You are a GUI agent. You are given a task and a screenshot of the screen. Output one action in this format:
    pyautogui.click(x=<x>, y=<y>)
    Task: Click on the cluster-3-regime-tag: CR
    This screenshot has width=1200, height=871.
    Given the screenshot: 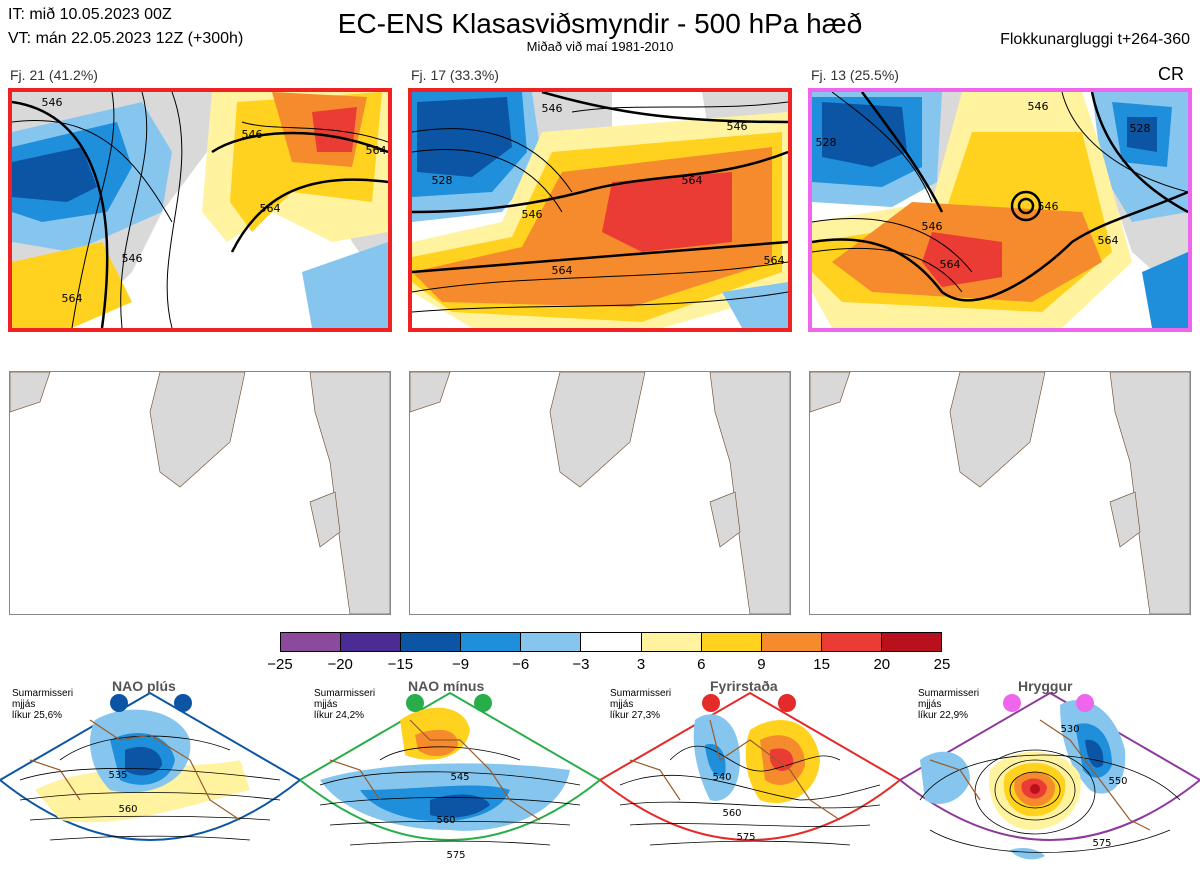 What is the action you would take?
    pyautogui.click(x=1171, y=74)
    